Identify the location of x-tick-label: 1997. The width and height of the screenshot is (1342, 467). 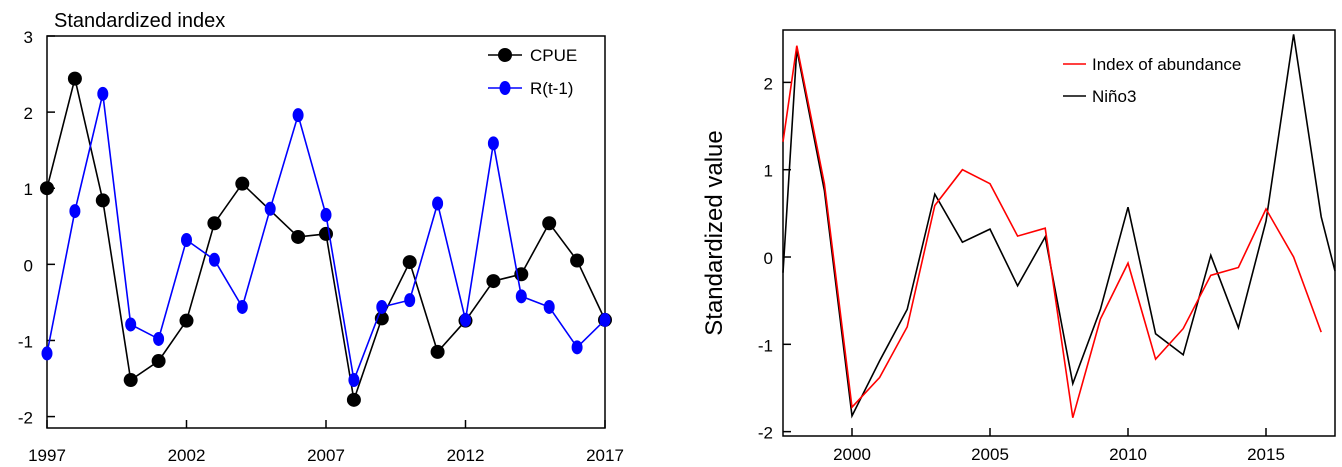
(47, 455).